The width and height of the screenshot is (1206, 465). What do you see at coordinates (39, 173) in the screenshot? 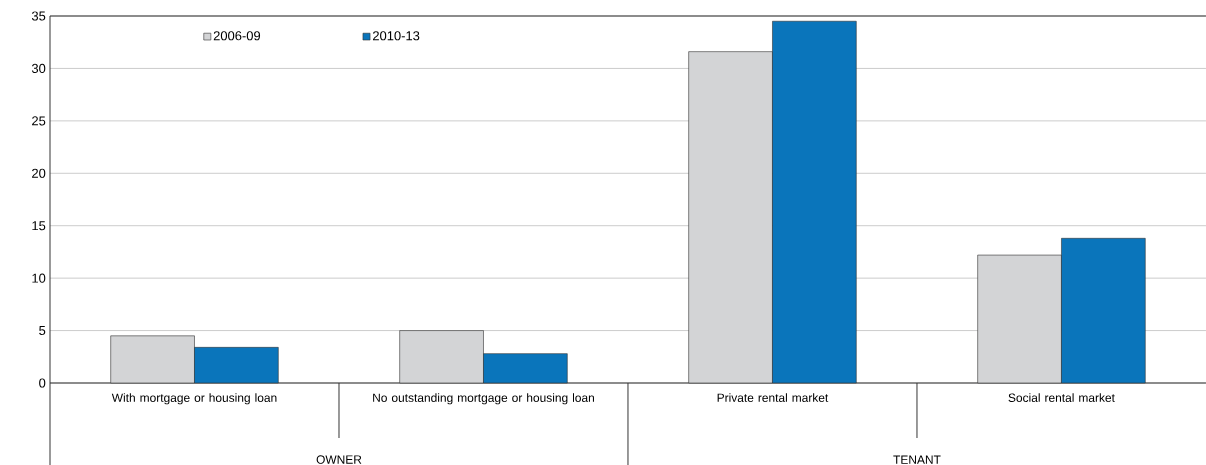
I see `y-tick-label: 20` at bounding box center [39, 173].